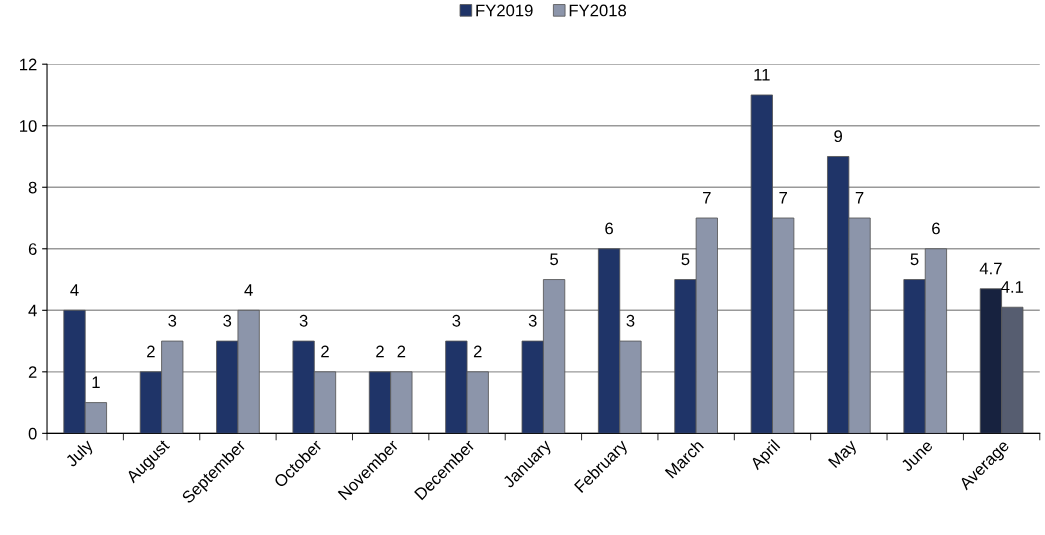 This screenshot has height=535, width=1045. I want to click on y-tick-label: 10, so click(28, 126).